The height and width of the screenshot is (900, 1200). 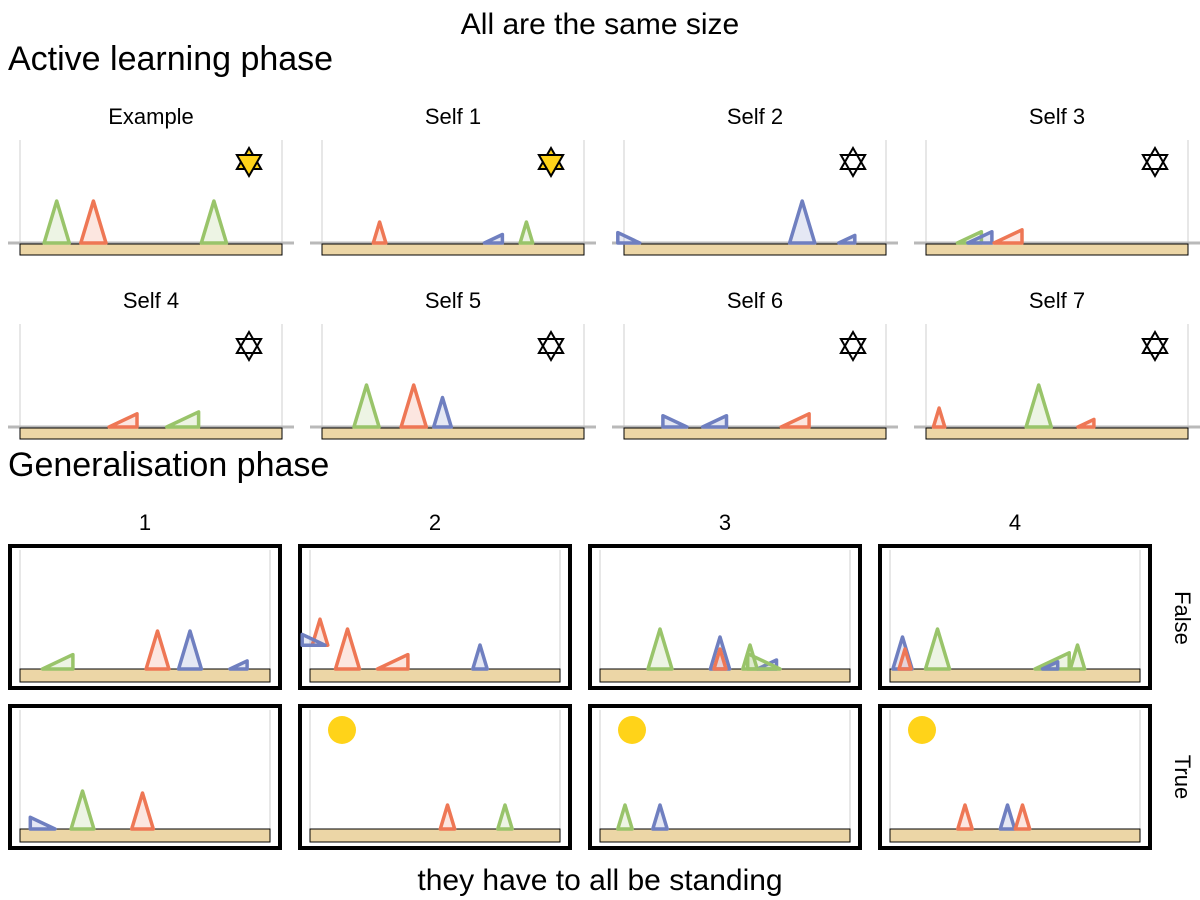 What do you see at coordinates (1057, 116) in the screenshot?
I see `panel-label: Self 3` at bounding box center [1057, 116].